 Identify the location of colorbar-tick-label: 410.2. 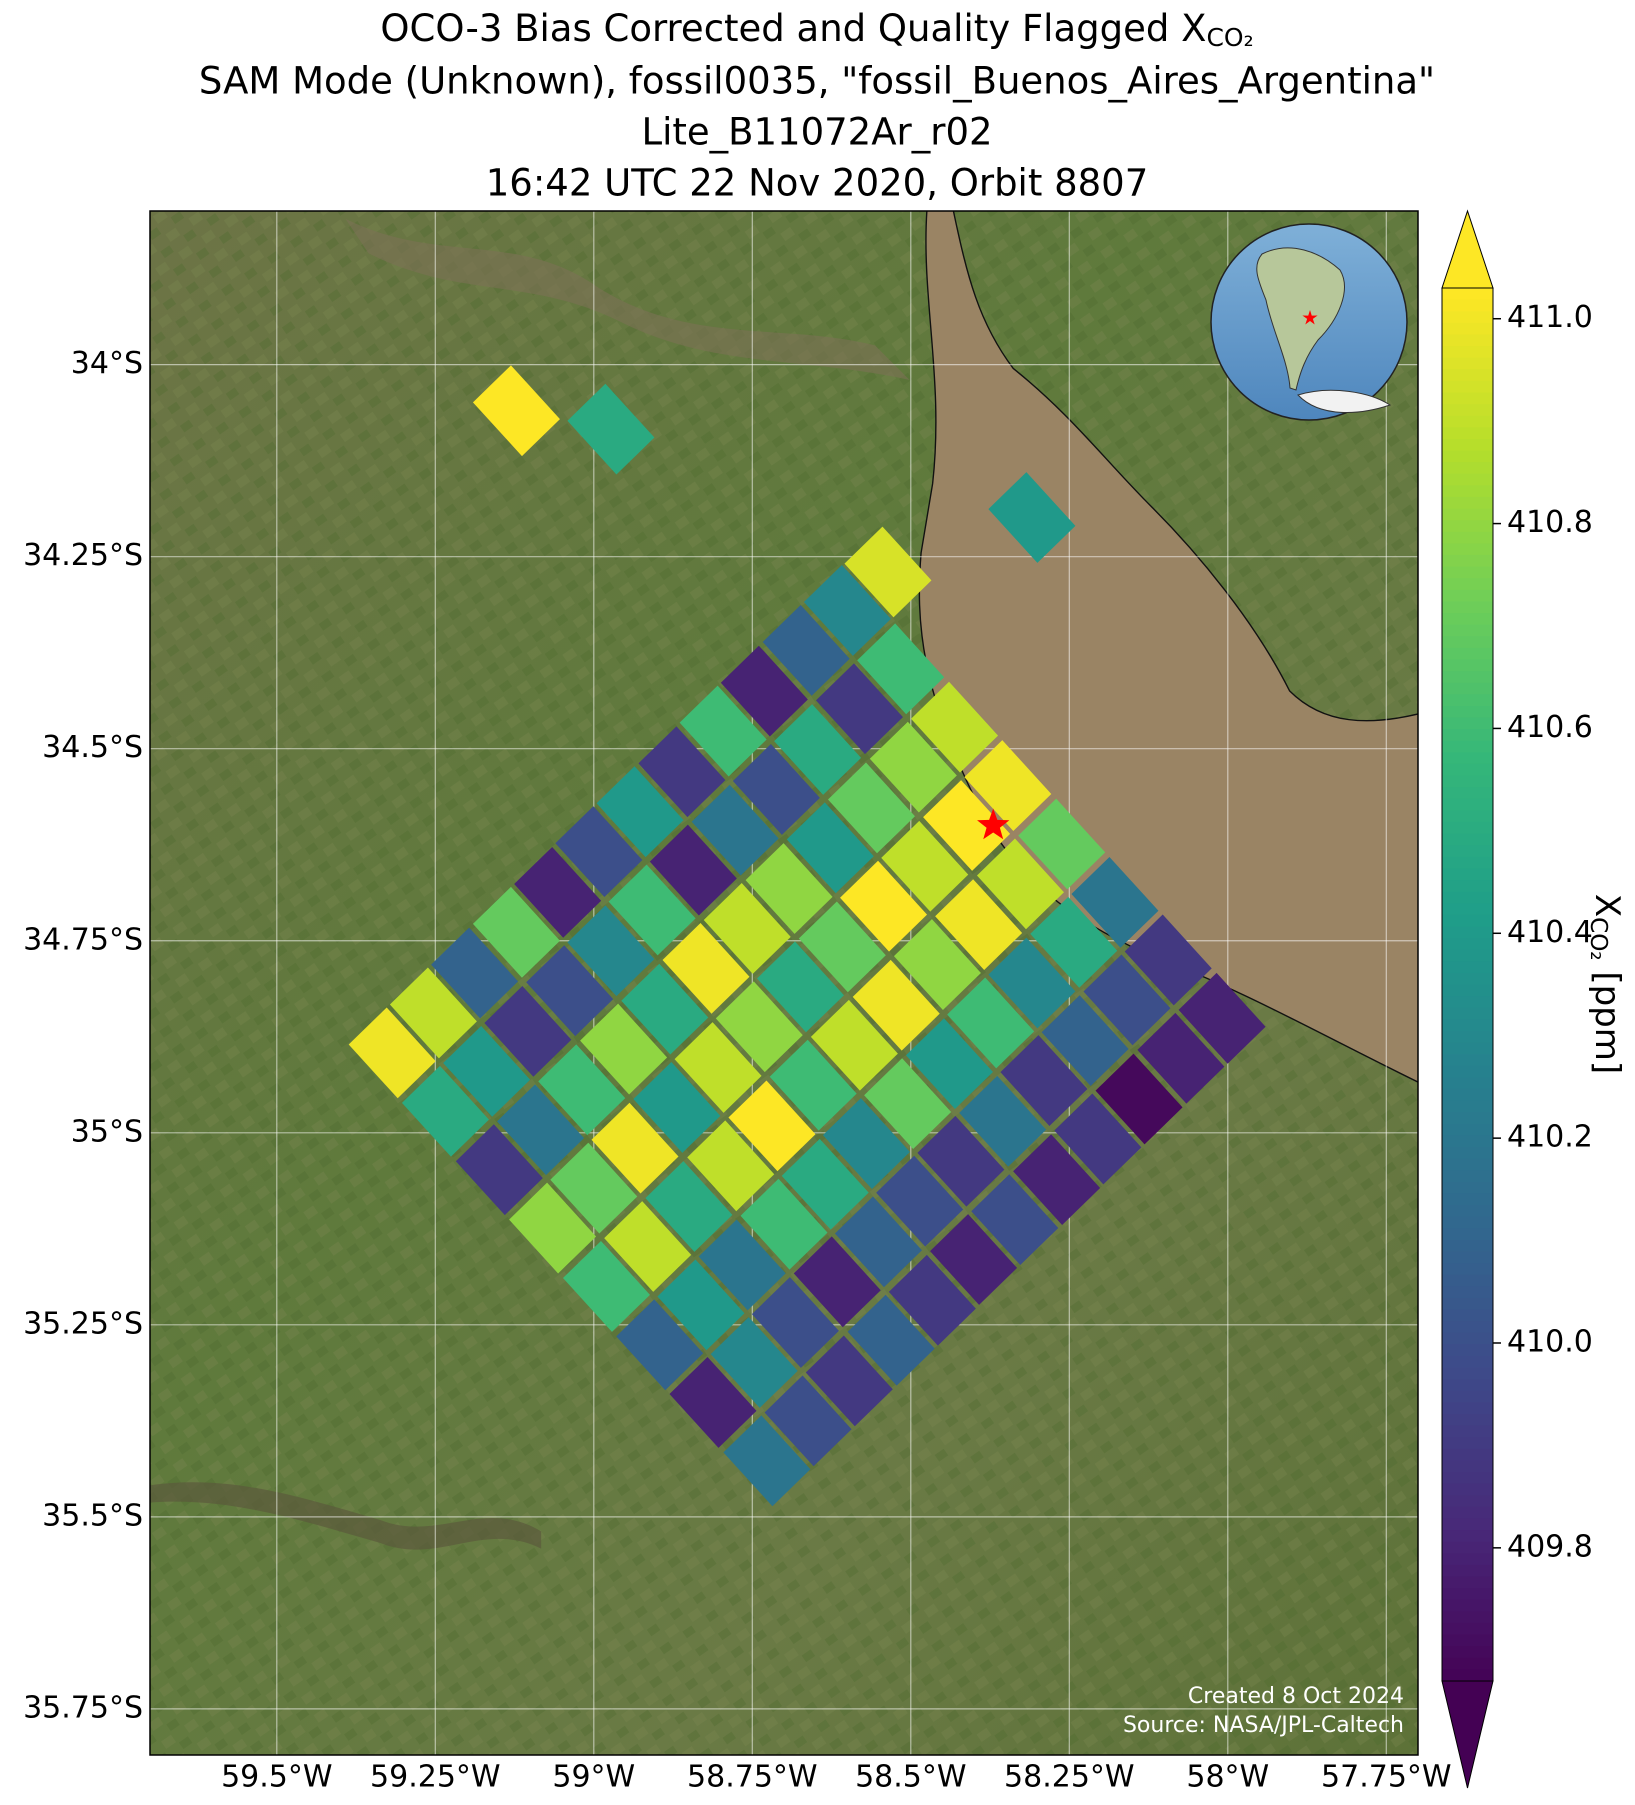
(1550, 1137).